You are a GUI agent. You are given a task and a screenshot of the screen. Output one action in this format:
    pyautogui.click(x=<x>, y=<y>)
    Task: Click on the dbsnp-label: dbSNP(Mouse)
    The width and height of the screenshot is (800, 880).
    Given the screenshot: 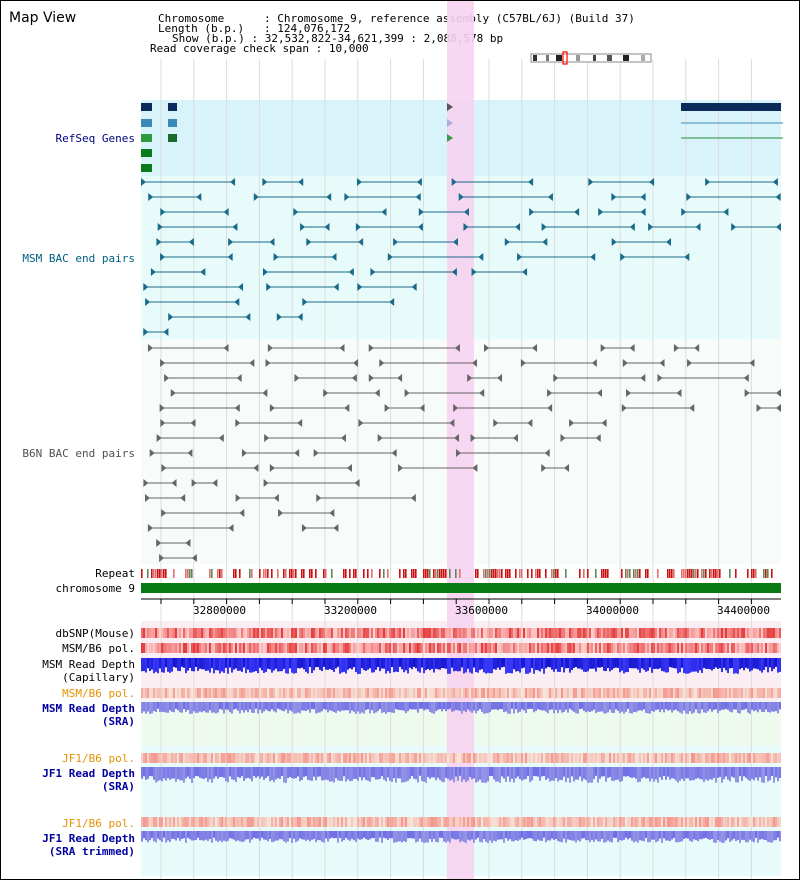 What is the action you would take?
    pyautogui.click(x=95, y=633)
    